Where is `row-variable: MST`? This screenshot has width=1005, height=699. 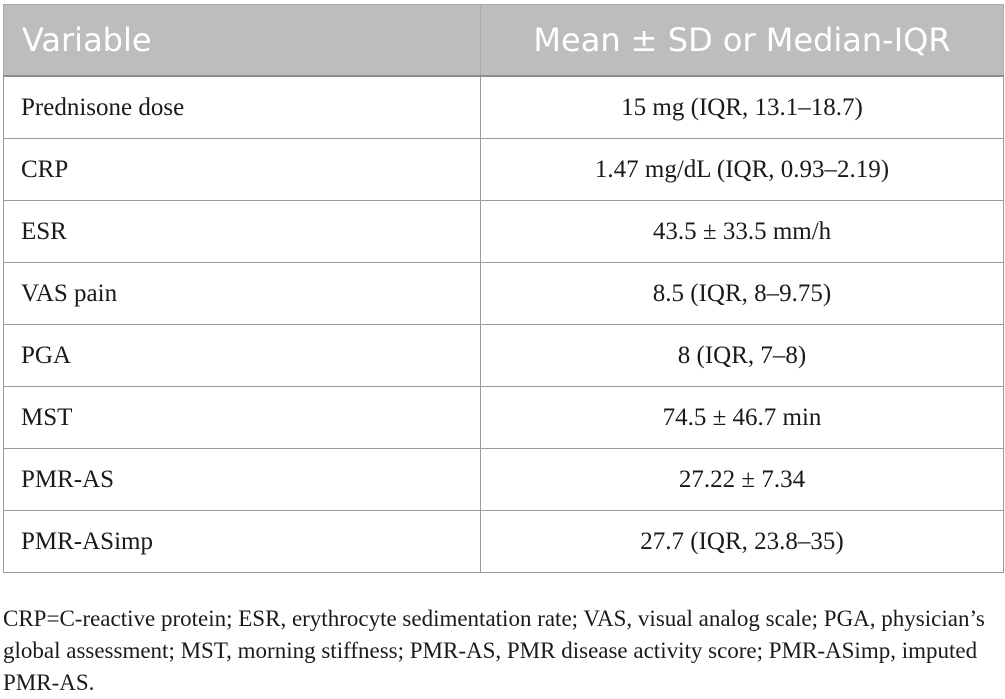 row-variable: MST is located at coordinates (242, 417).